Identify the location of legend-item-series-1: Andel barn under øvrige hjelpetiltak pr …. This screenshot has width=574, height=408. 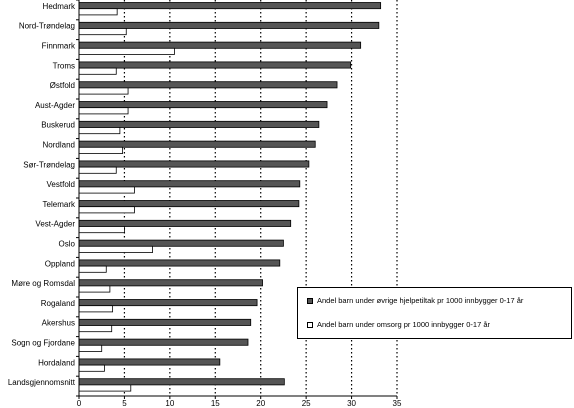
(415, 300).